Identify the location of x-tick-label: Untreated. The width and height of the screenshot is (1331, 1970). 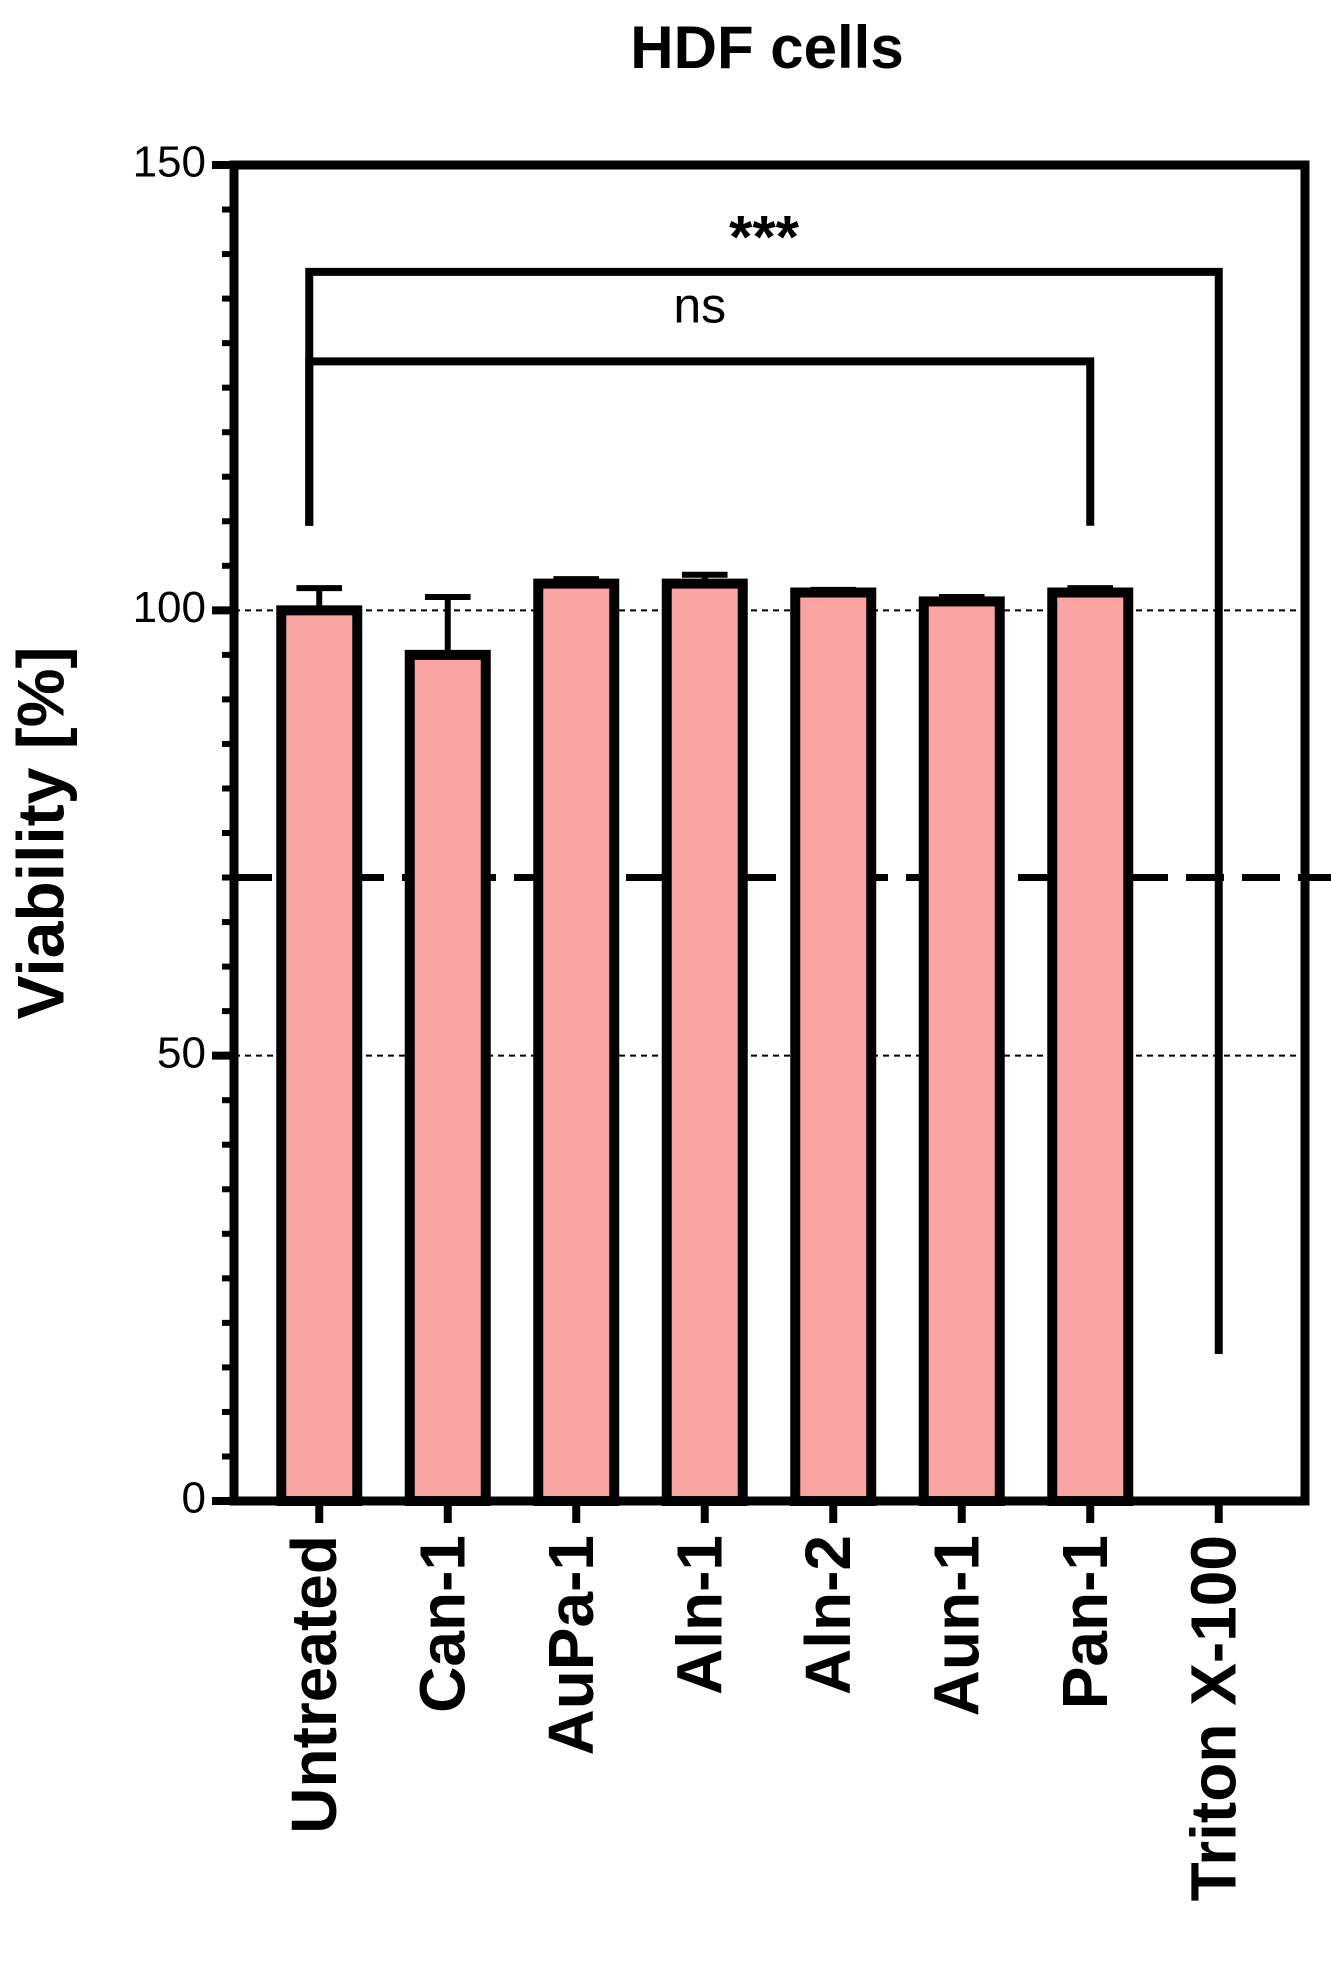
(314, 1684).